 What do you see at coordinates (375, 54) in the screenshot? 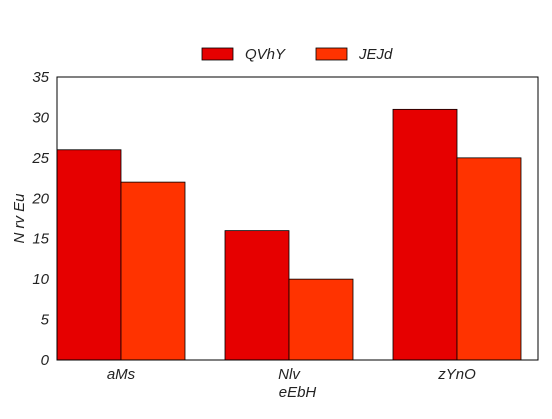
I see `legend-label-JEJd: JEJd` at bounding box center [375, 54].